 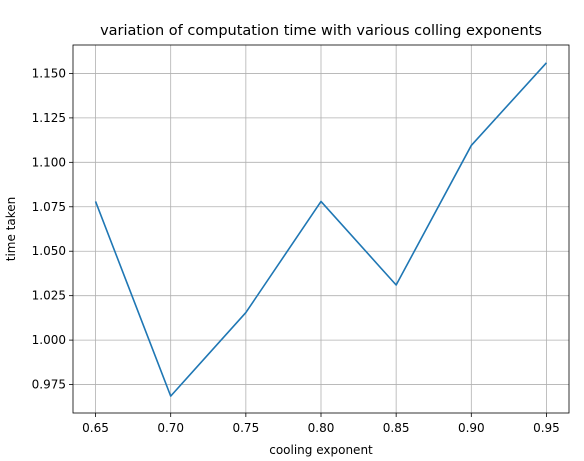 What do you see at coordinates (396, 428) in the screenshot?
I see `x-tick-label: 0.85` at bounding box center [396, 428].